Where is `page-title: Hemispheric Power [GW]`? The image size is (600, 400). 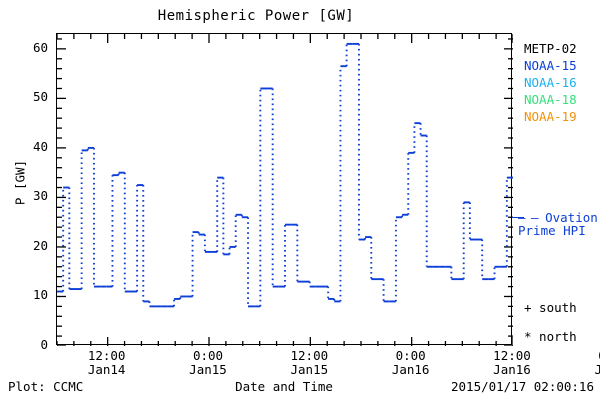 page-title: Hemispheric Power [GW] is located at coordinates (256, 16).